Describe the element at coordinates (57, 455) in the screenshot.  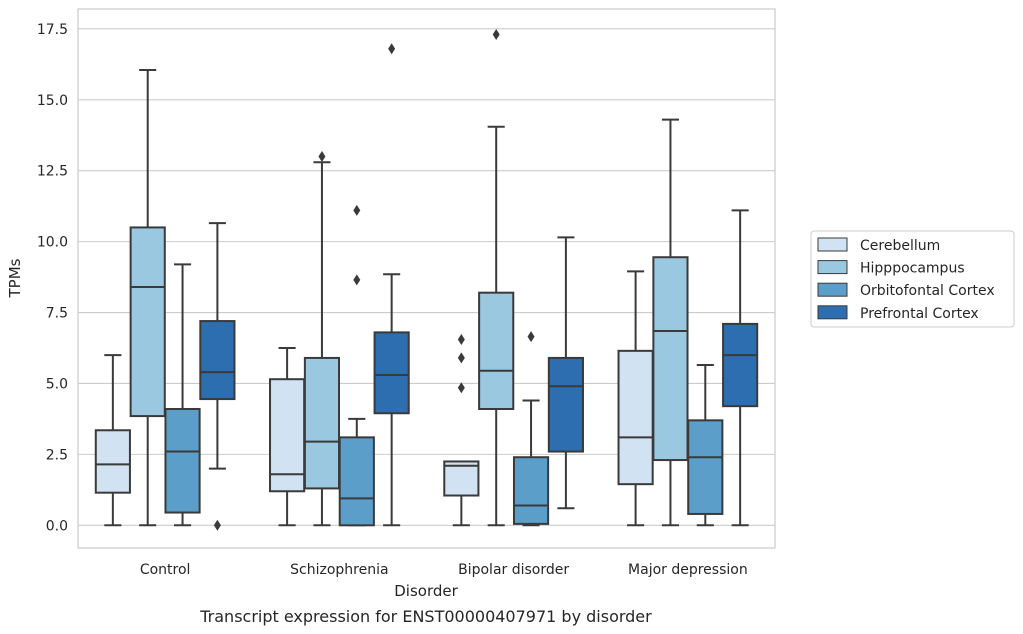
I see `y-tick-label: 2.5` at that location.